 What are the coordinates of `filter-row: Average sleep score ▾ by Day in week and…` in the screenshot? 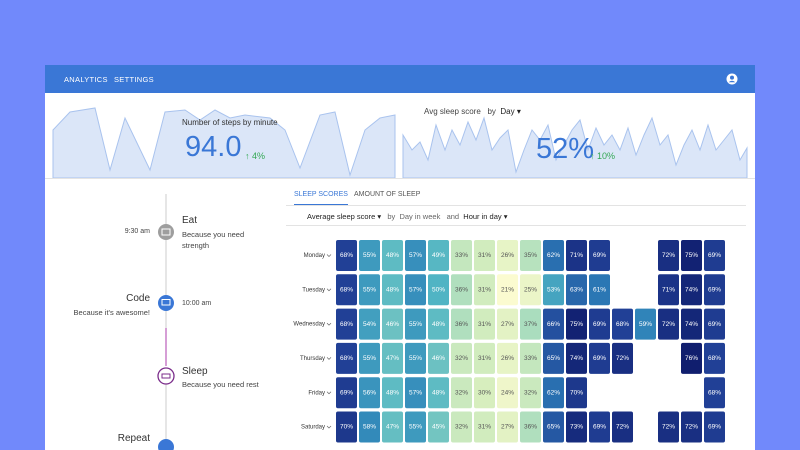 It's located at (407, 216).